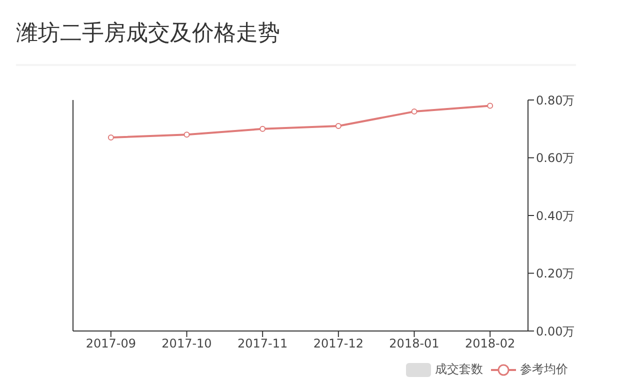  What do you see at coordinates (543, 369) in the screenshot?
I see `legend-label: 参考均价` at bounding box center [543, 369].